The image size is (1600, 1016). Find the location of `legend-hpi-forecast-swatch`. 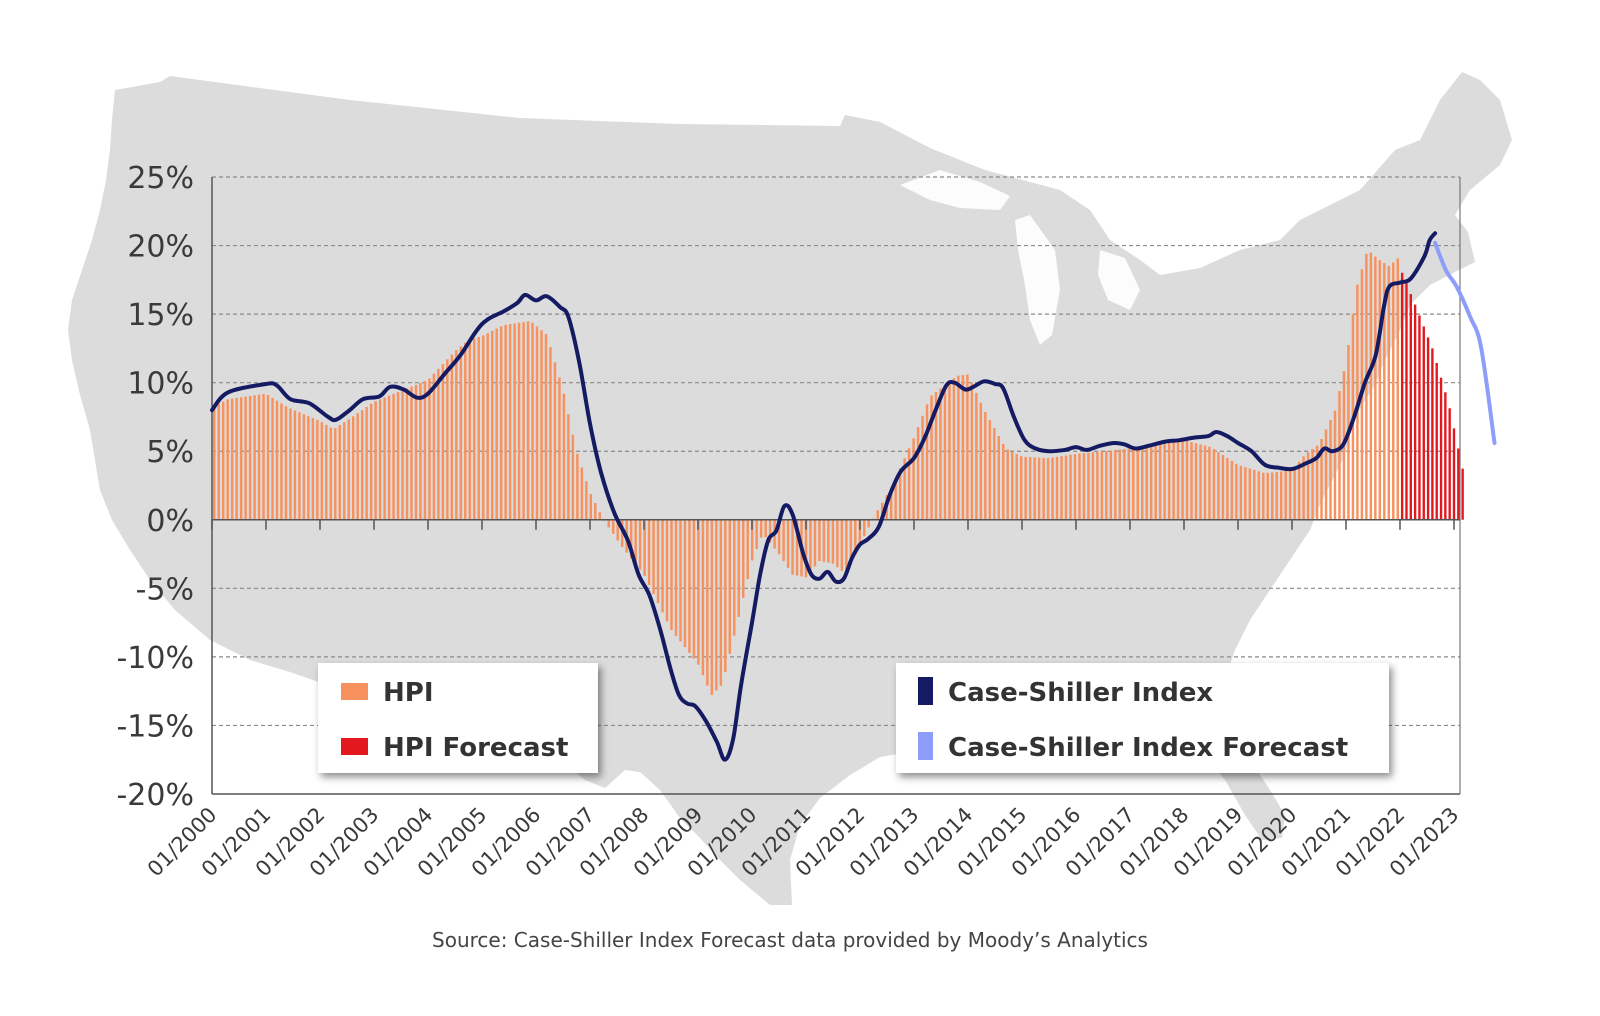

legend-hpi-forecast-swatch is located at coordinates (354, 746).